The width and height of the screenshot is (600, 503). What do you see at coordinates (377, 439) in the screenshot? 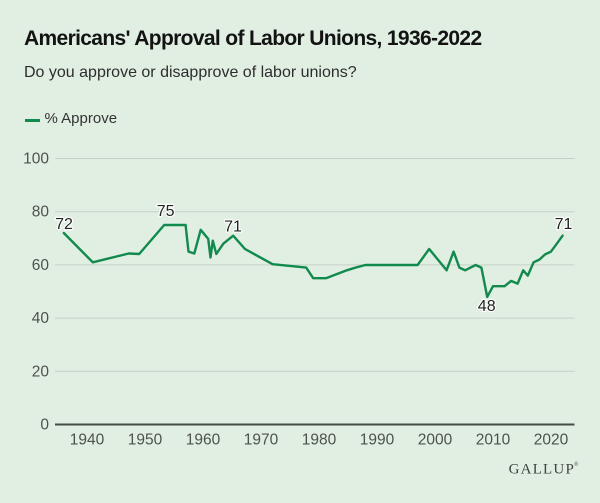
I see `svg-text: 1990` at bounding box center [377, 439].